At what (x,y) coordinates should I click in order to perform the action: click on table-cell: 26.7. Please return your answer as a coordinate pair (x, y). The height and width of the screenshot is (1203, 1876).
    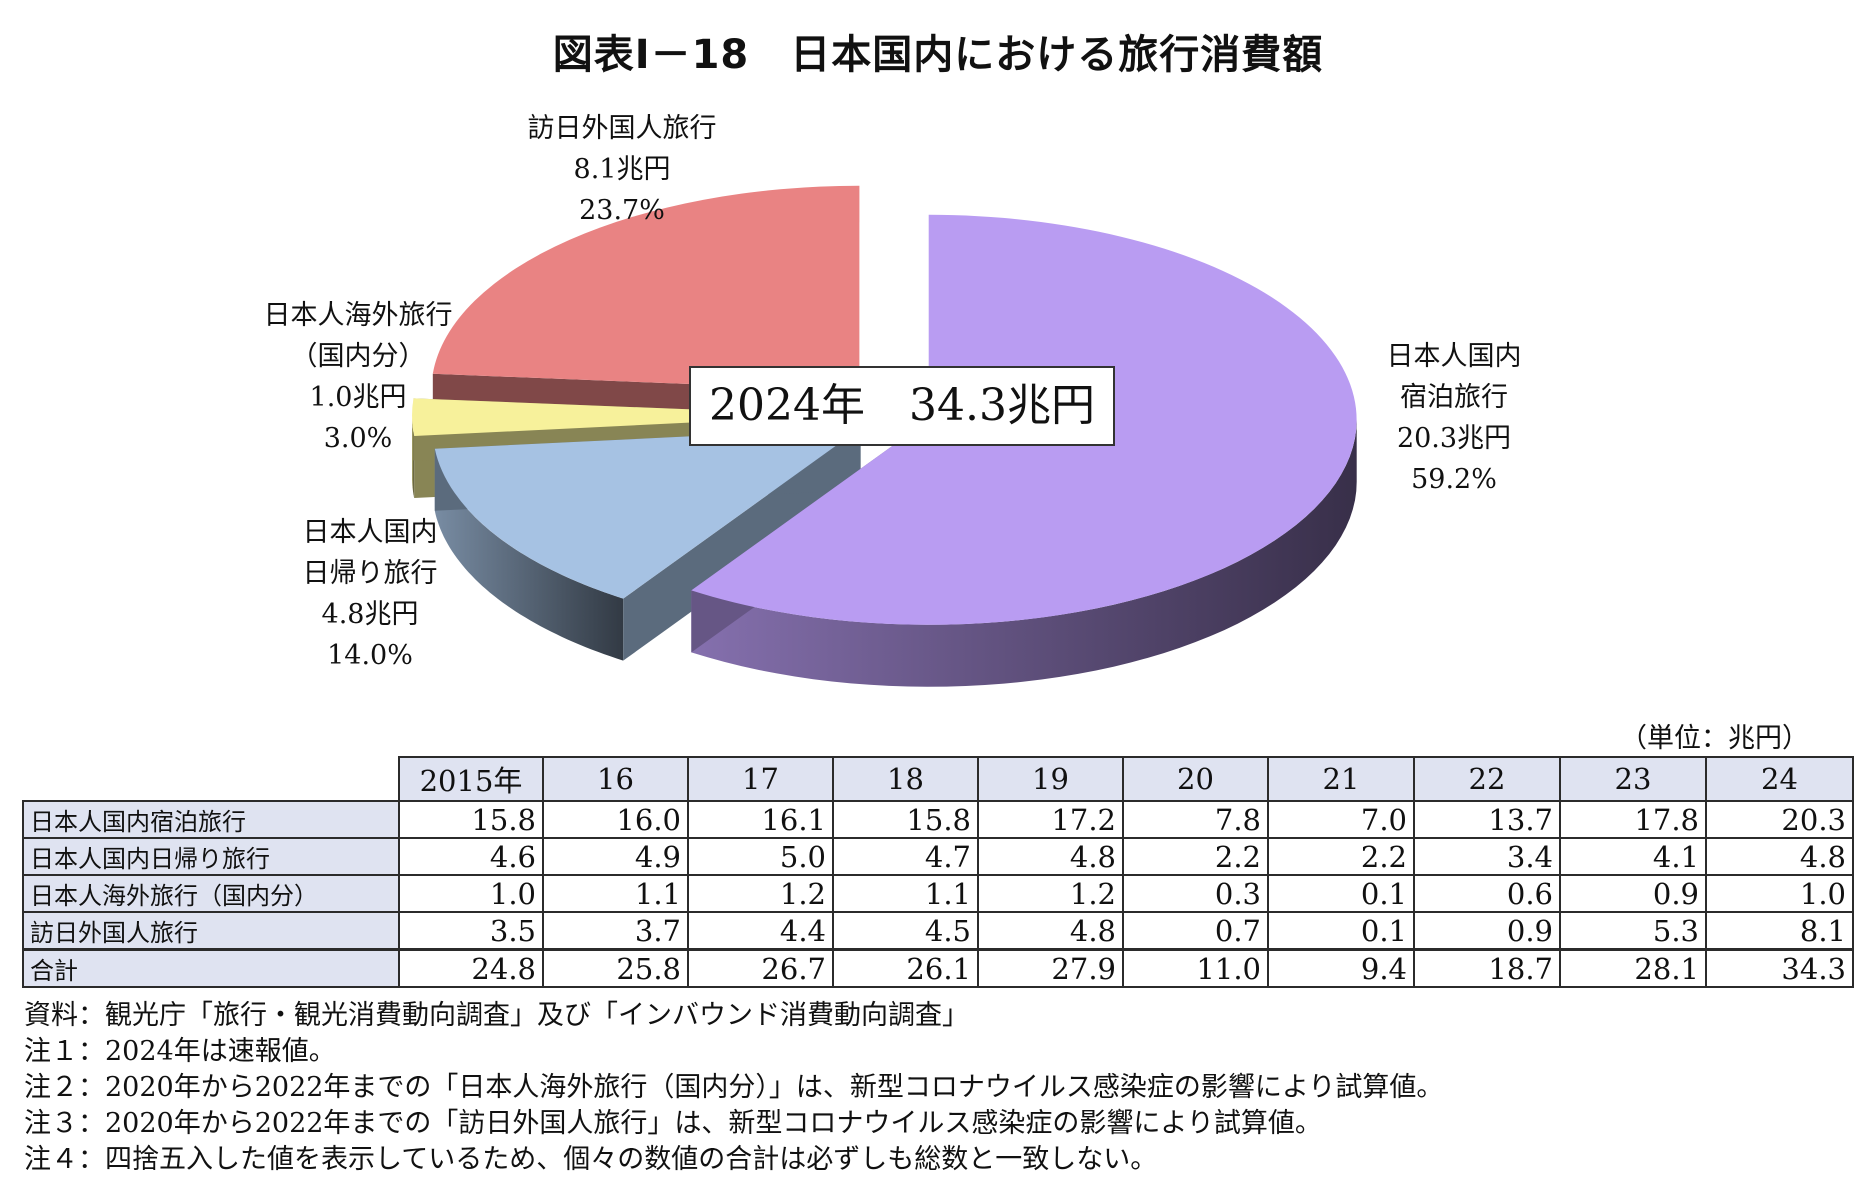
    Looking at the image, I should click on (760, 968).